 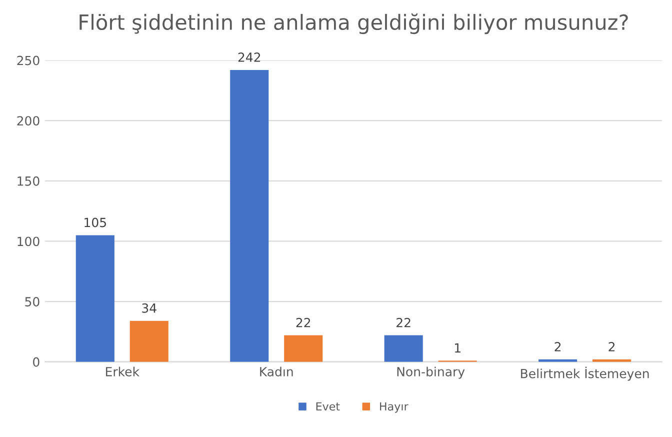 What do you see at coordinates (354, 23) in the screenshot?
I see `chart-title: Flört şiddetinin ne anlama geldiğini biliyor musunuz?` at bounding box center [354, 23].